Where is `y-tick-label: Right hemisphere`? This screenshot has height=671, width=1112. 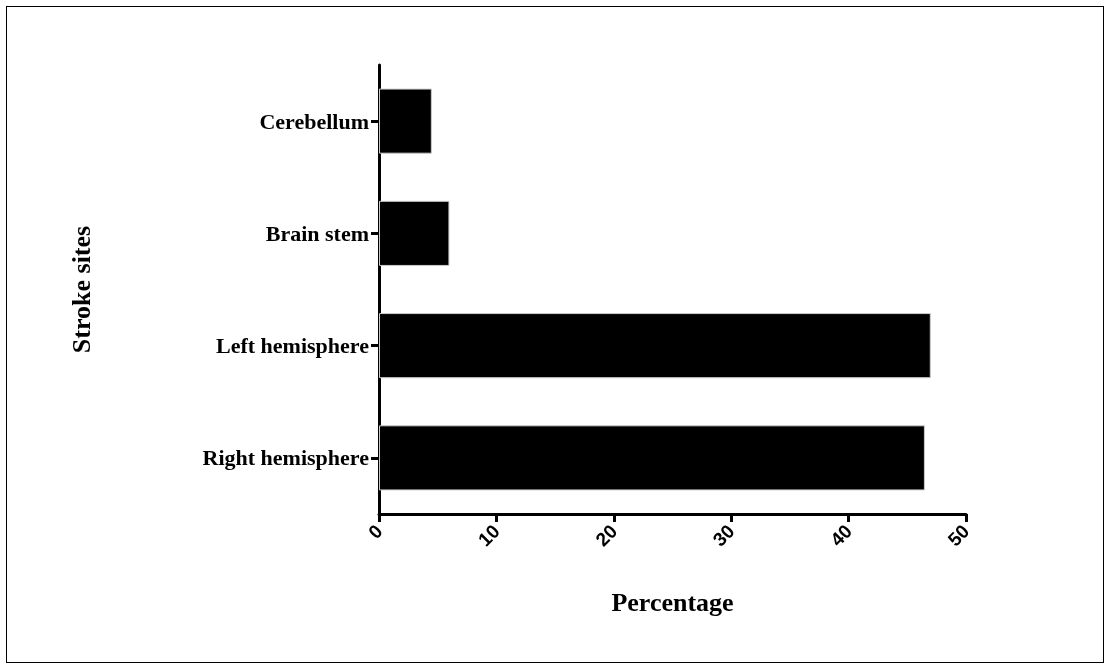
y-tick-label: Right hemisphere is located at coordinates (286, 458).